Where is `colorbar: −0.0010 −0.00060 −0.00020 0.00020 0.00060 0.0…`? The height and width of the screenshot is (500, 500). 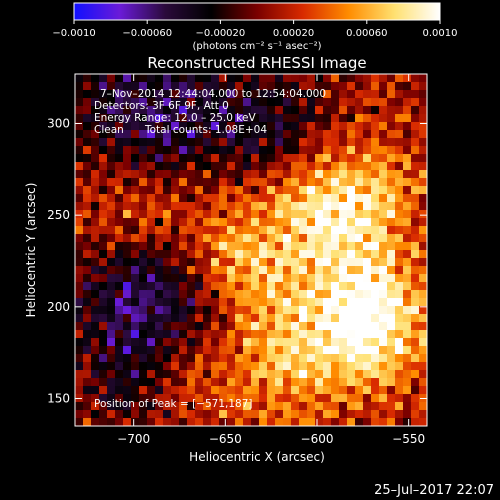 colorbar: −0.0010 −0.00060 −0.00020 0.00020 0.00060 0.0… is located at coordinates (255, 27).